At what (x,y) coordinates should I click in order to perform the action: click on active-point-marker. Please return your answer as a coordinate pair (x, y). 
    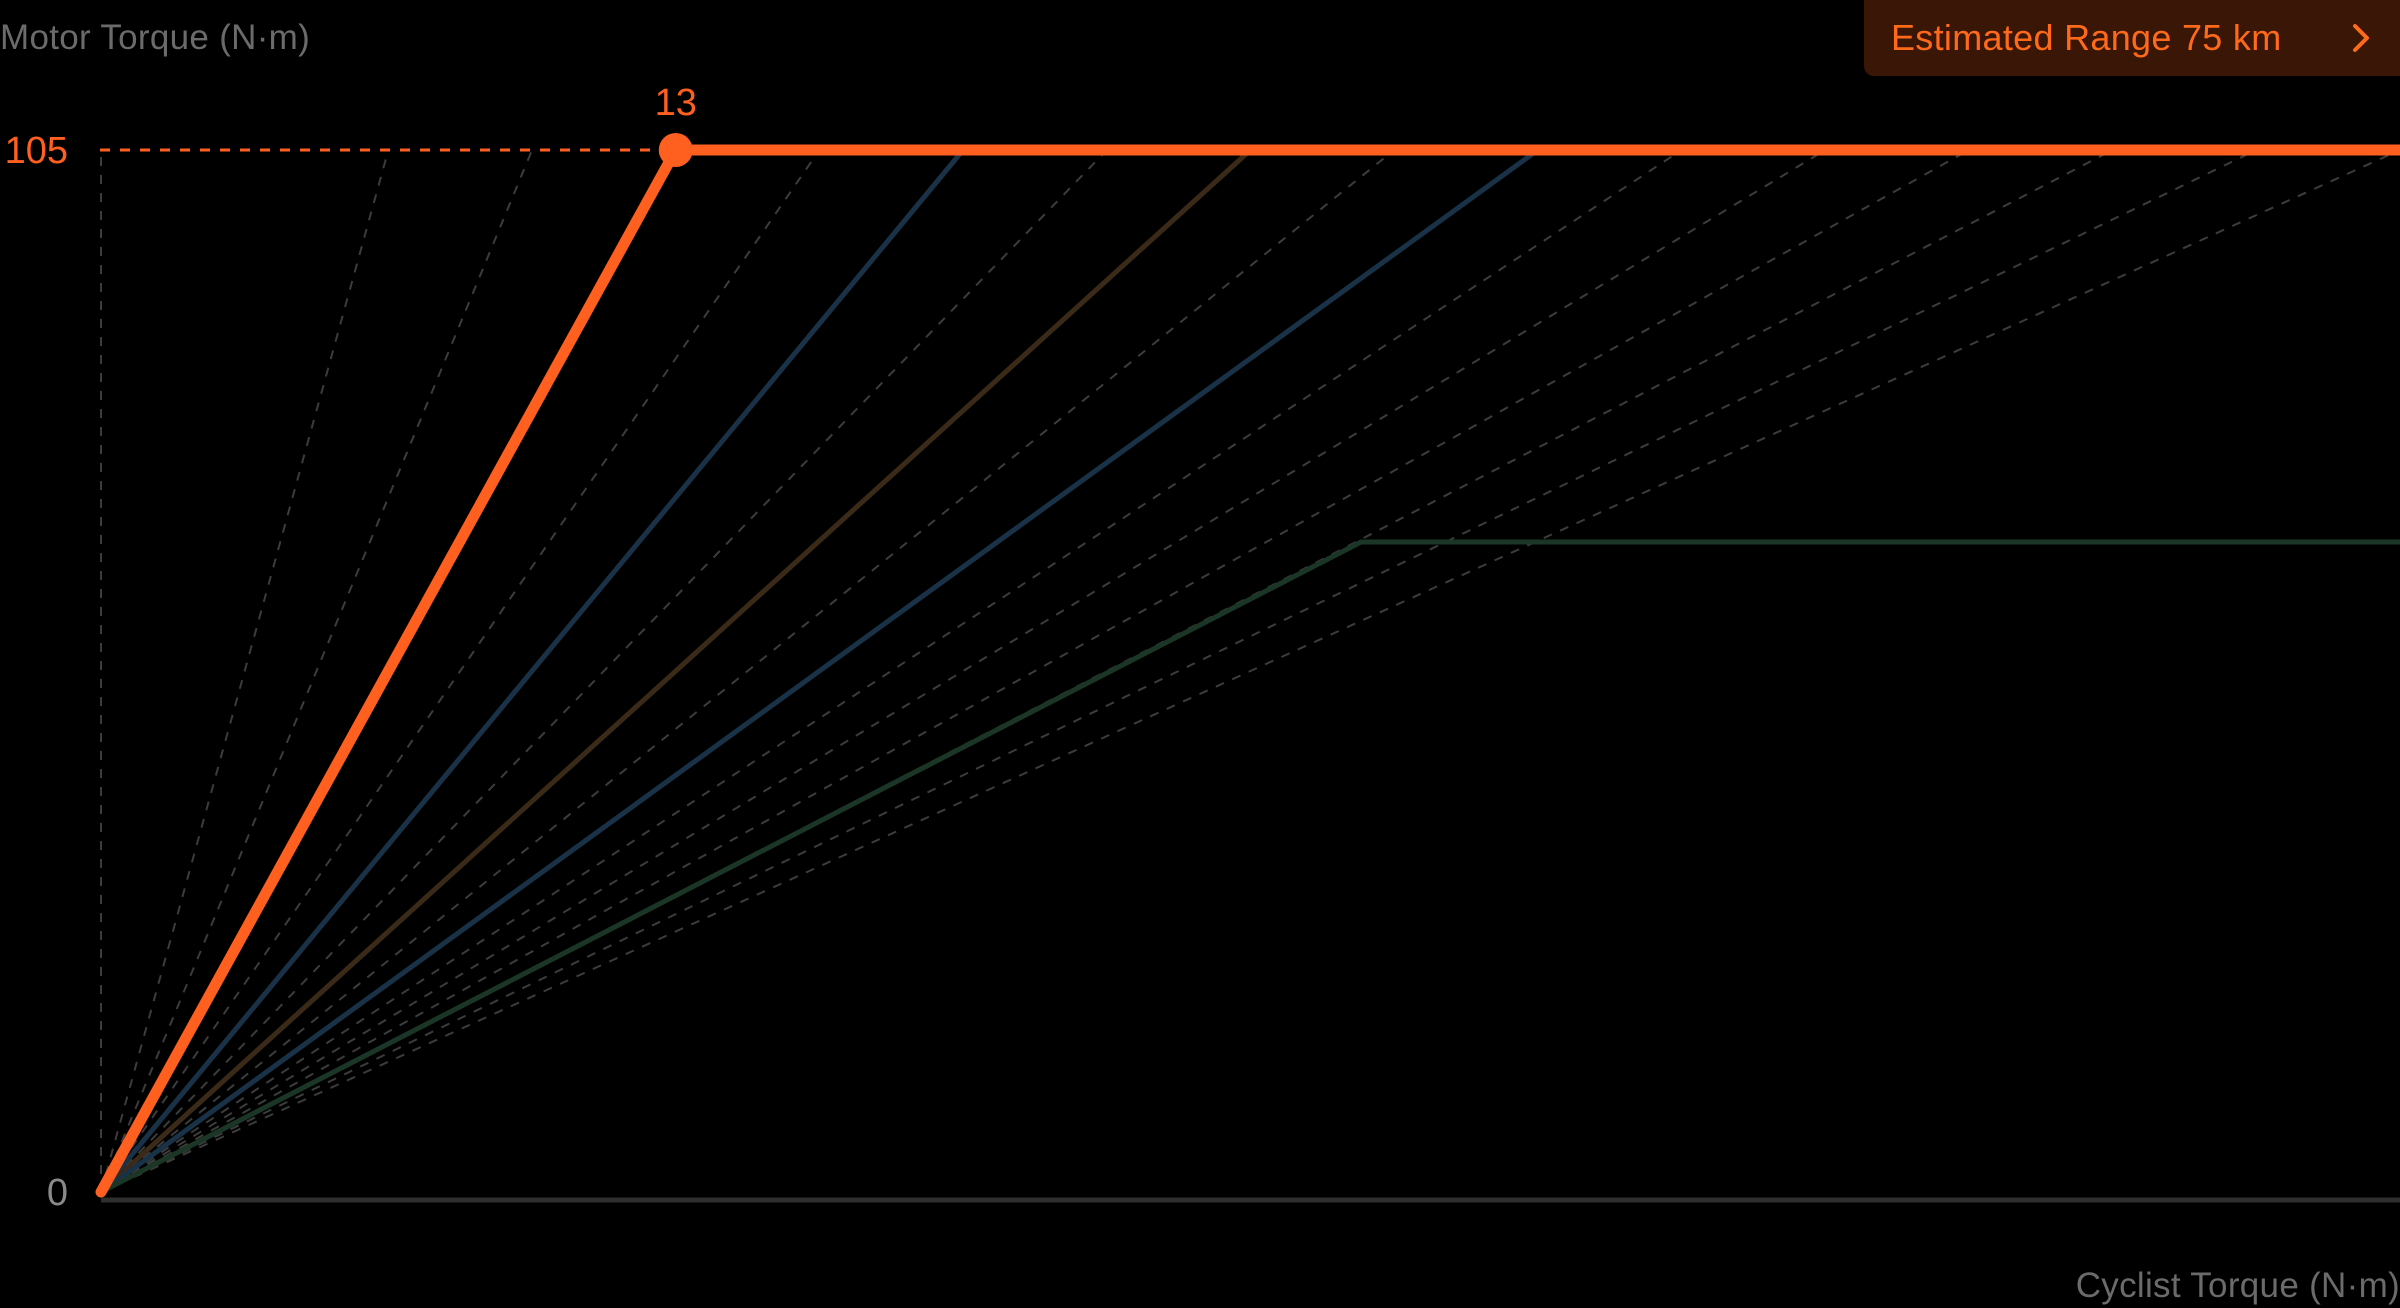
    Looking at the image, I should click on (675, 150).